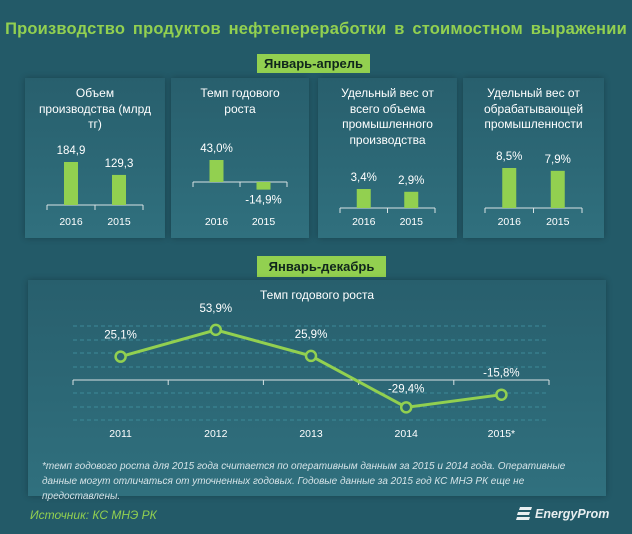 This screenshot has width=632, height=534. I want to click on source-text: Источник: КС МНЭ РК, so click(93, 515).